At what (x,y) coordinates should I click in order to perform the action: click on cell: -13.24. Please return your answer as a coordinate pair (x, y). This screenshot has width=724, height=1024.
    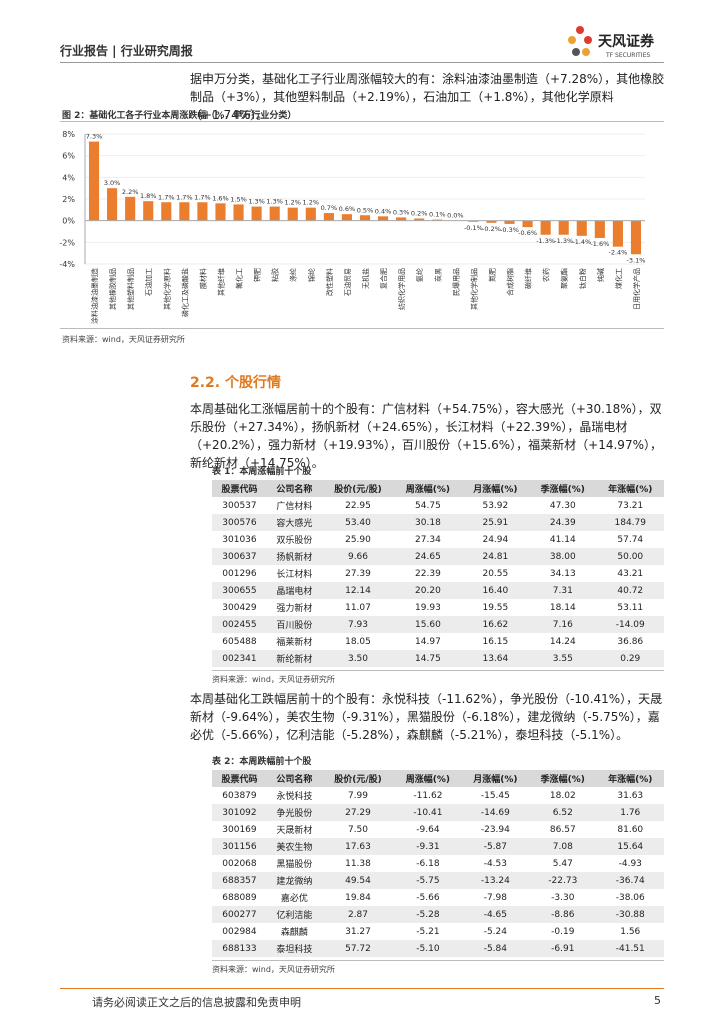
    Looking at the image, I should click on (495, 880).